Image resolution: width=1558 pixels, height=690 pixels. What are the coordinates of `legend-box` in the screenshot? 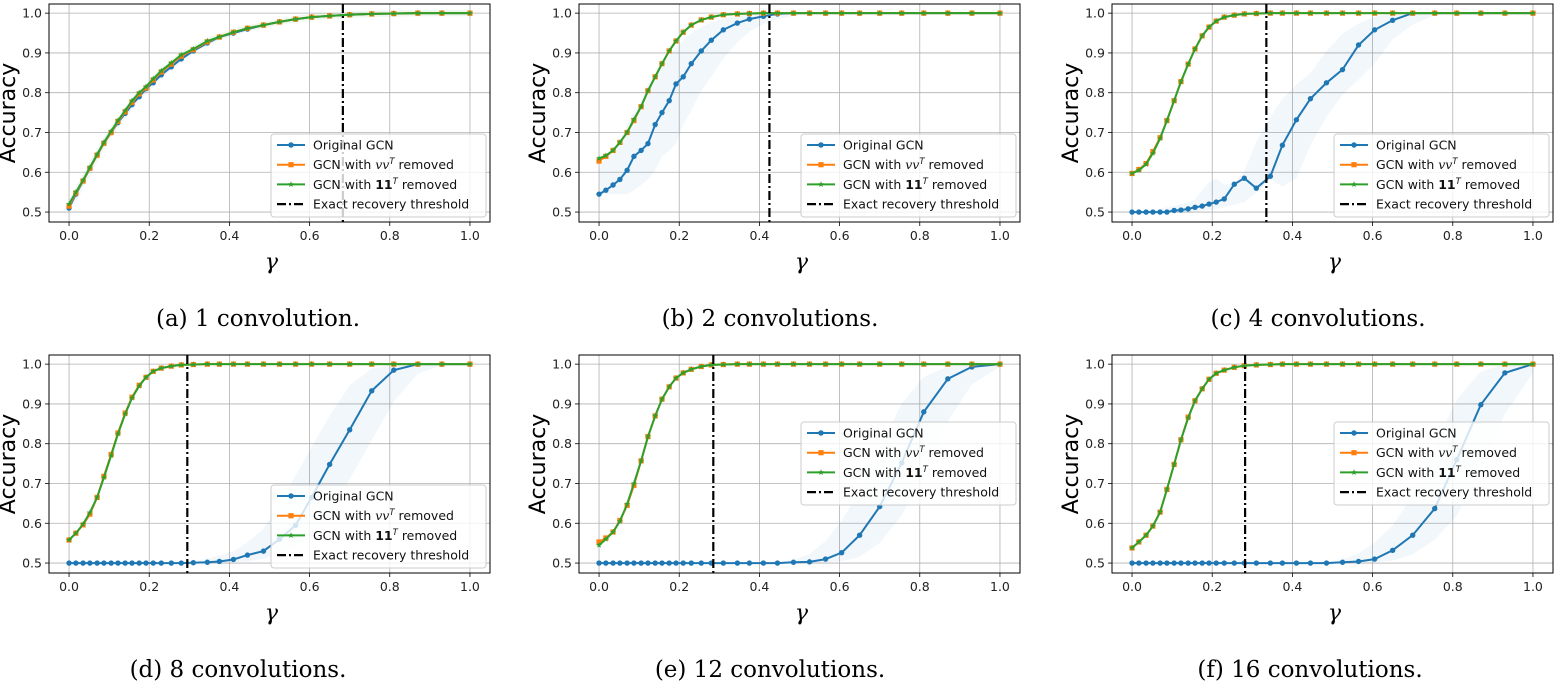 It's located at (378, 526).